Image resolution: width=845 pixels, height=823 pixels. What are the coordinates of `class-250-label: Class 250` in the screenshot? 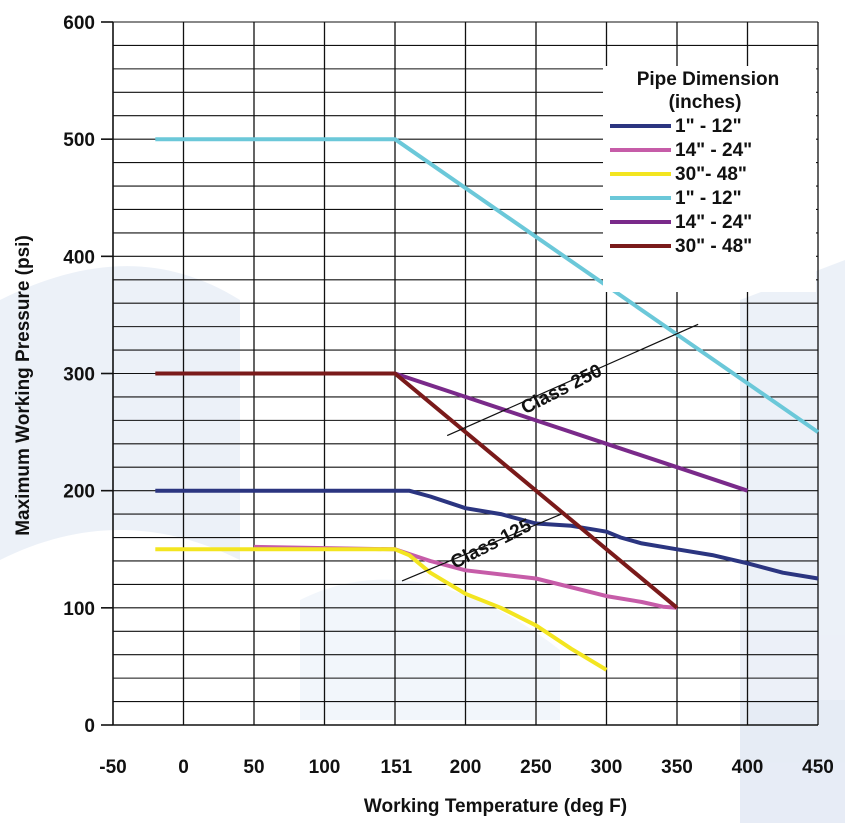 It's located at (562, 389).